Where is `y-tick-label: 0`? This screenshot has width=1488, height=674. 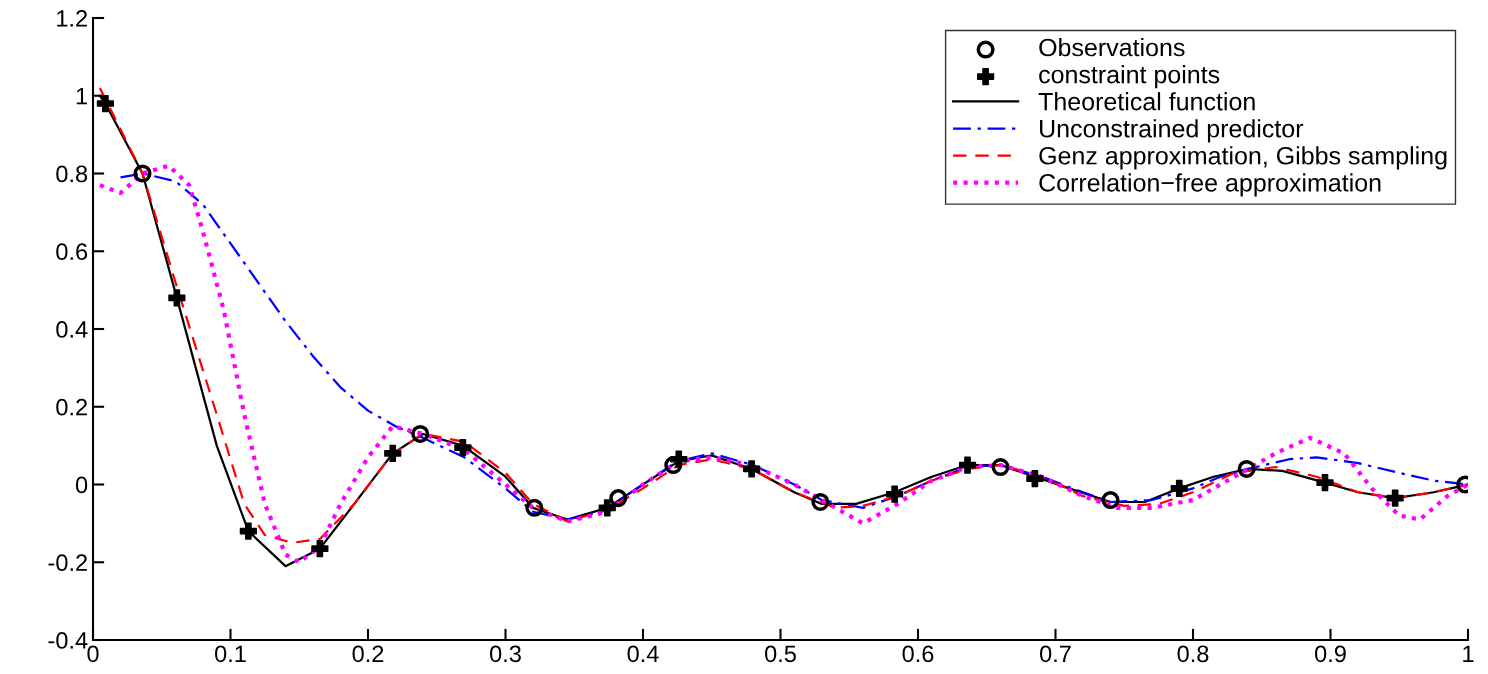
y-tick-label: 0 is located at coordinates (81, 485).